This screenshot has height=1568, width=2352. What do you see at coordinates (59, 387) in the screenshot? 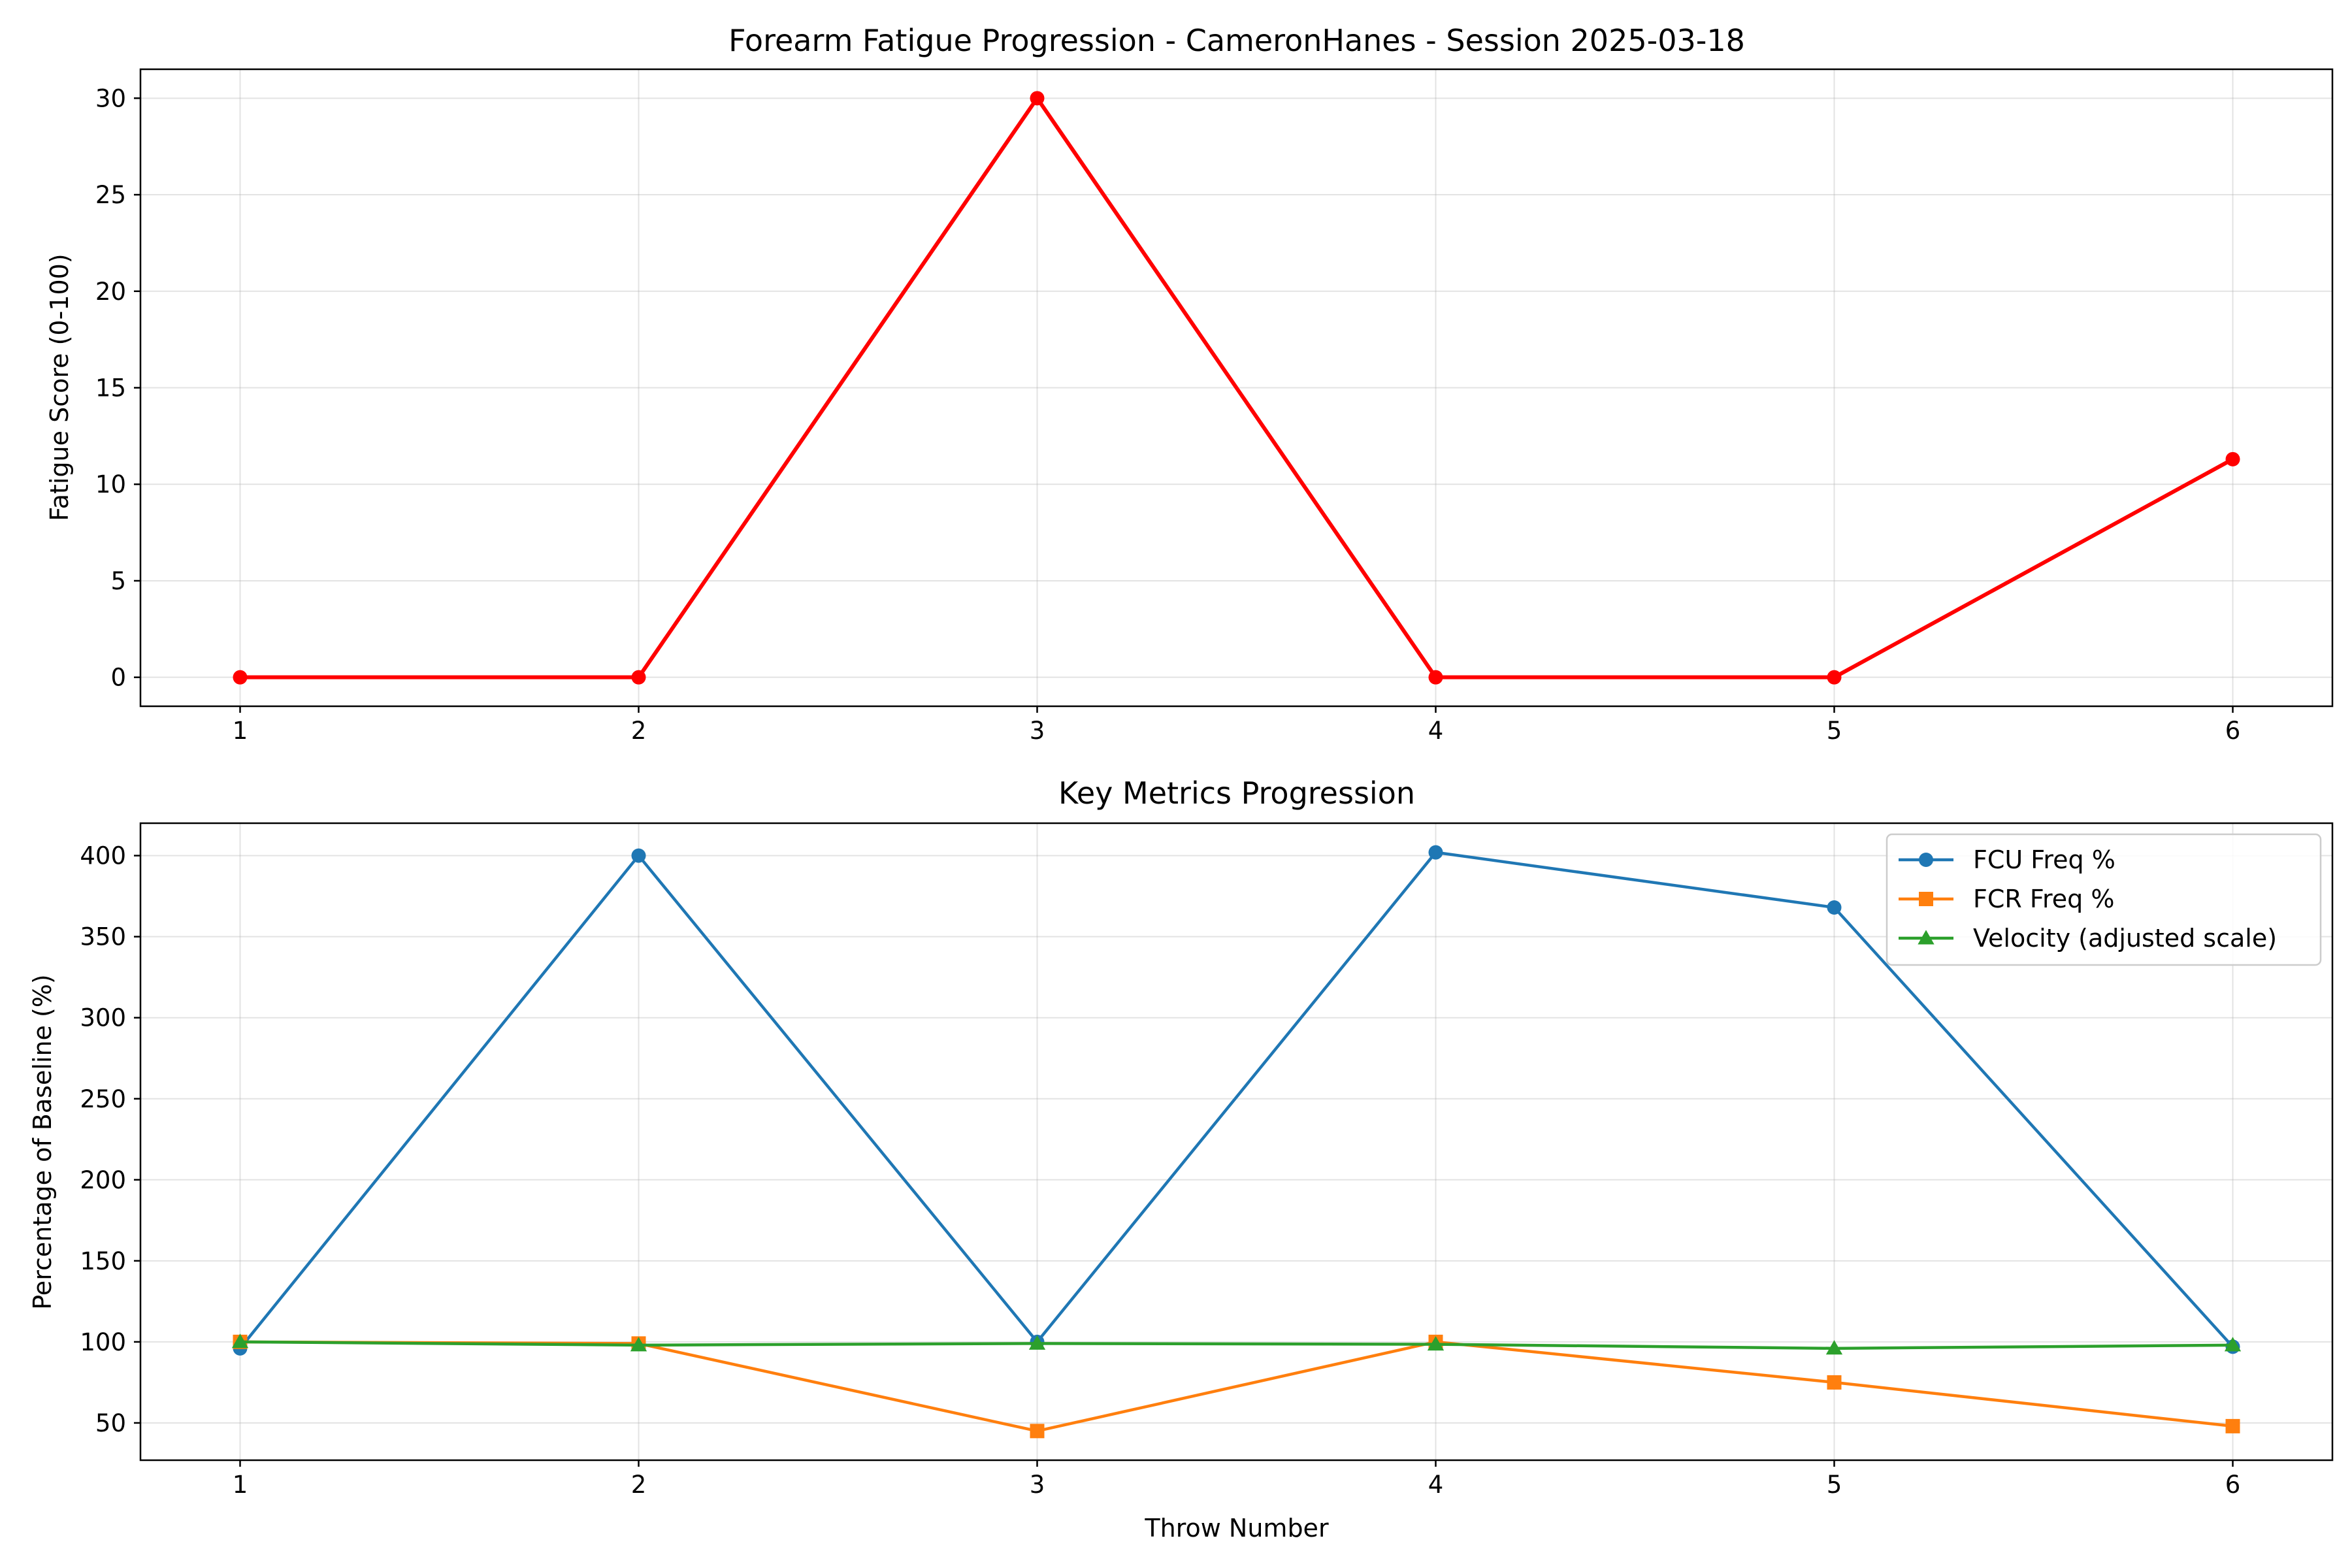
I see `fatigue-chart-ylabel: Fatigue Score (0-100)` at bounding box center [59, 387].